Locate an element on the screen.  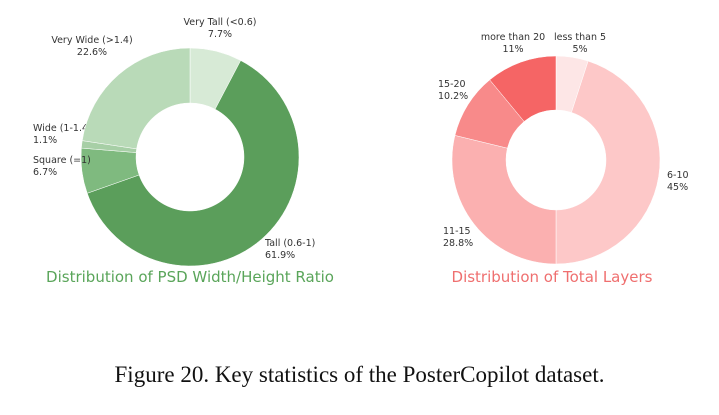
slice-label-tall-0-6-1: Tall (0.6-1) is located at coordinates (289, 243).